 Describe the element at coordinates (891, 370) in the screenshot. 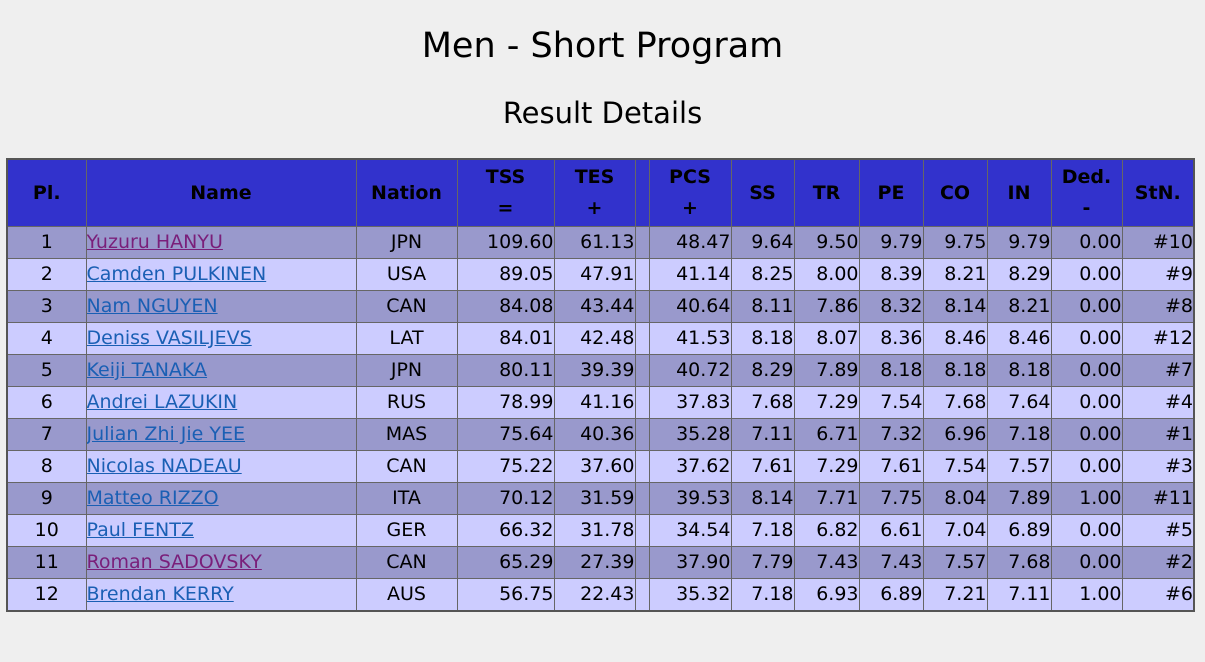

I see `cell-pe: 8.18` at that location.